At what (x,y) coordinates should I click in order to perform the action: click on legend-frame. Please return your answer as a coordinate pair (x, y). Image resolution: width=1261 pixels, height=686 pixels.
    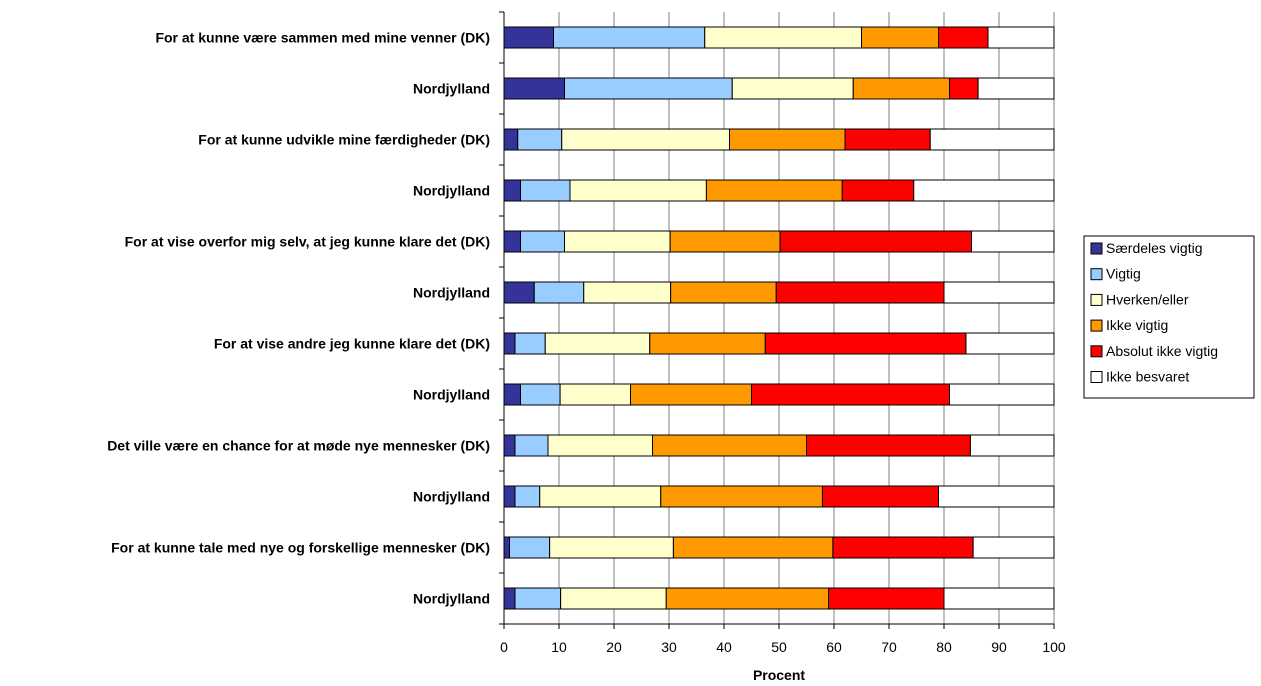
    Looking at the image, I should click on (1169, 317).